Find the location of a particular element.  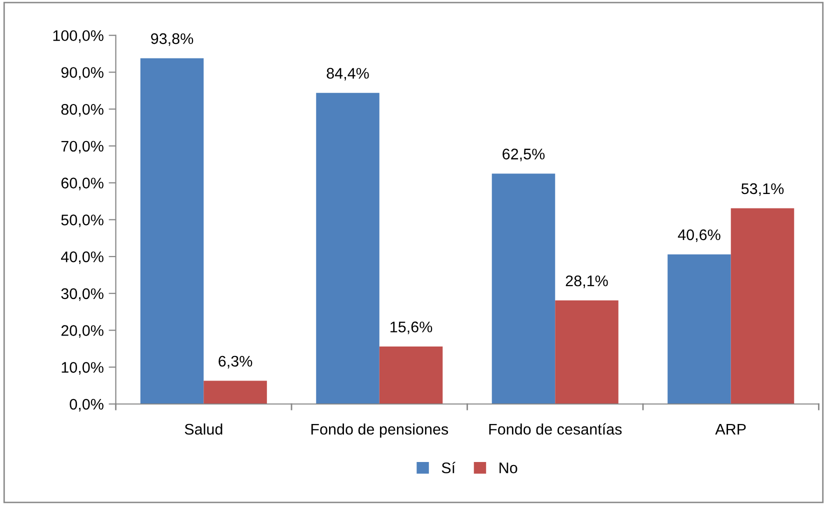

y-tick-label: 100,0% is located at coordinates (78, 36).